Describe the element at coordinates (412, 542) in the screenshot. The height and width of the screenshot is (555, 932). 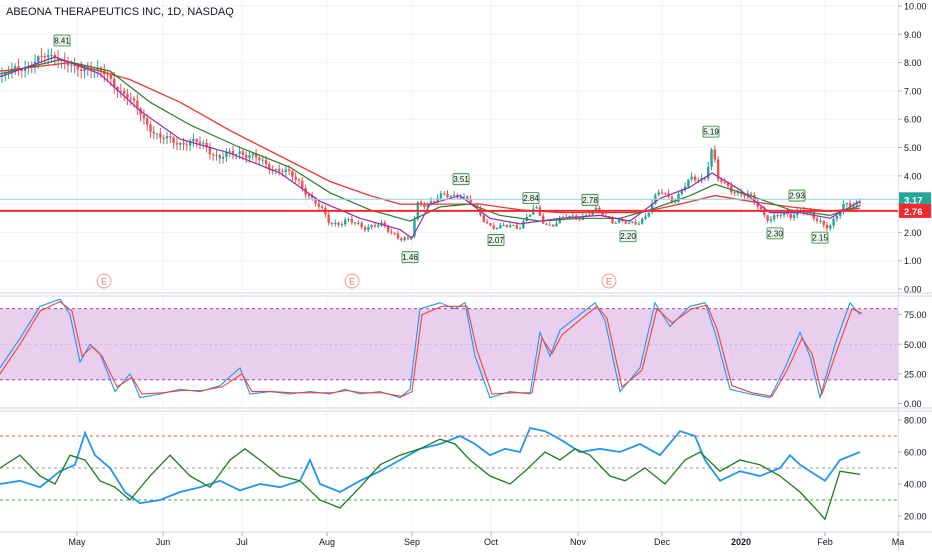
I see `time-tick-label: Sep` at that location.